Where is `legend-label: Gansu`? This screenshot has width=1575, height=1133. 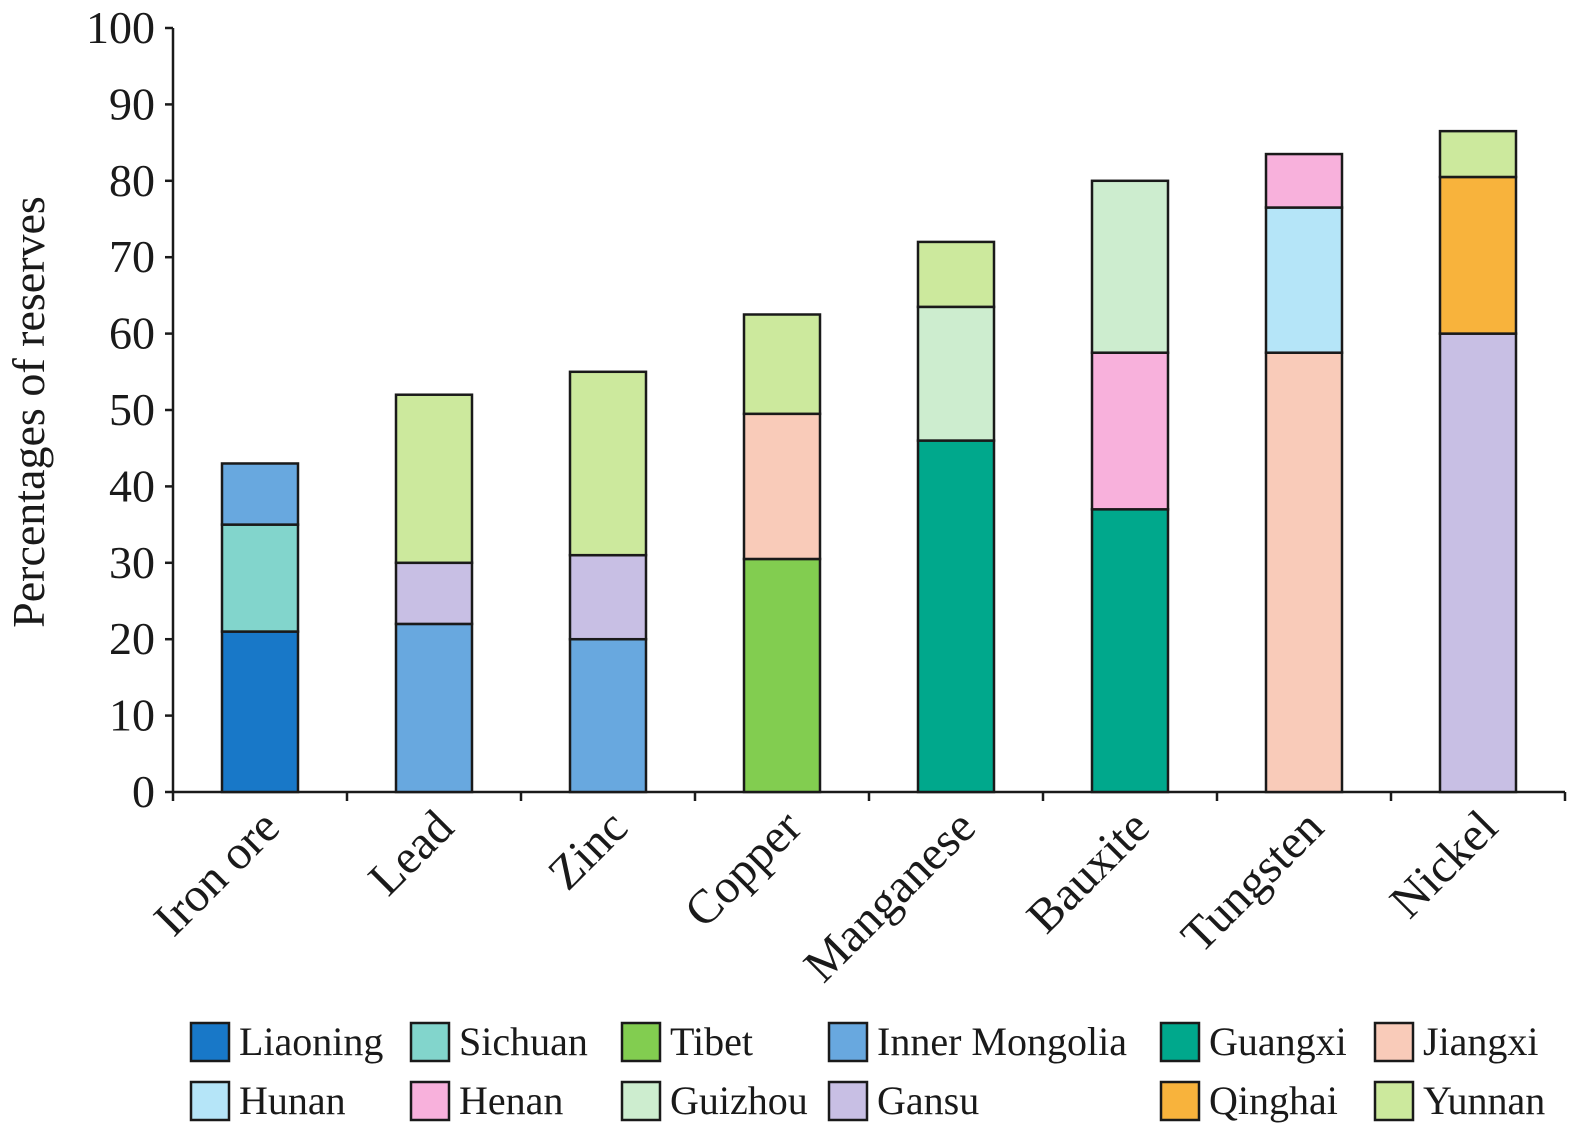
legend-label: Gansu is located at coordinates (928, 1100).